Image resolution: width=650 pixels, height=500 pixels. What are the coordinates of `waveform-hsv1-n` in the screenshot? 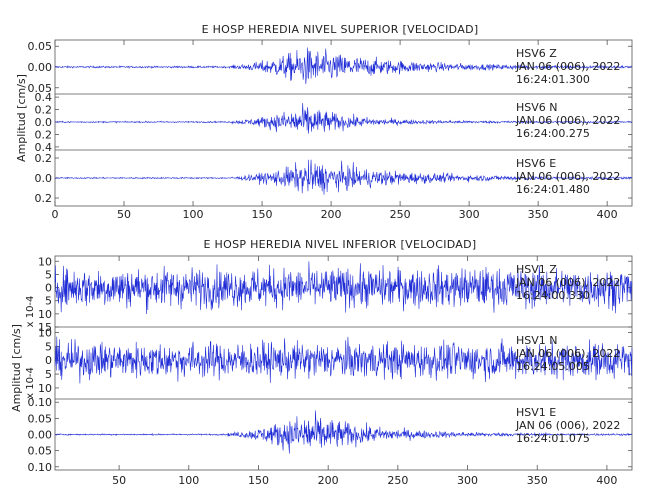 It's located at (343, 360).